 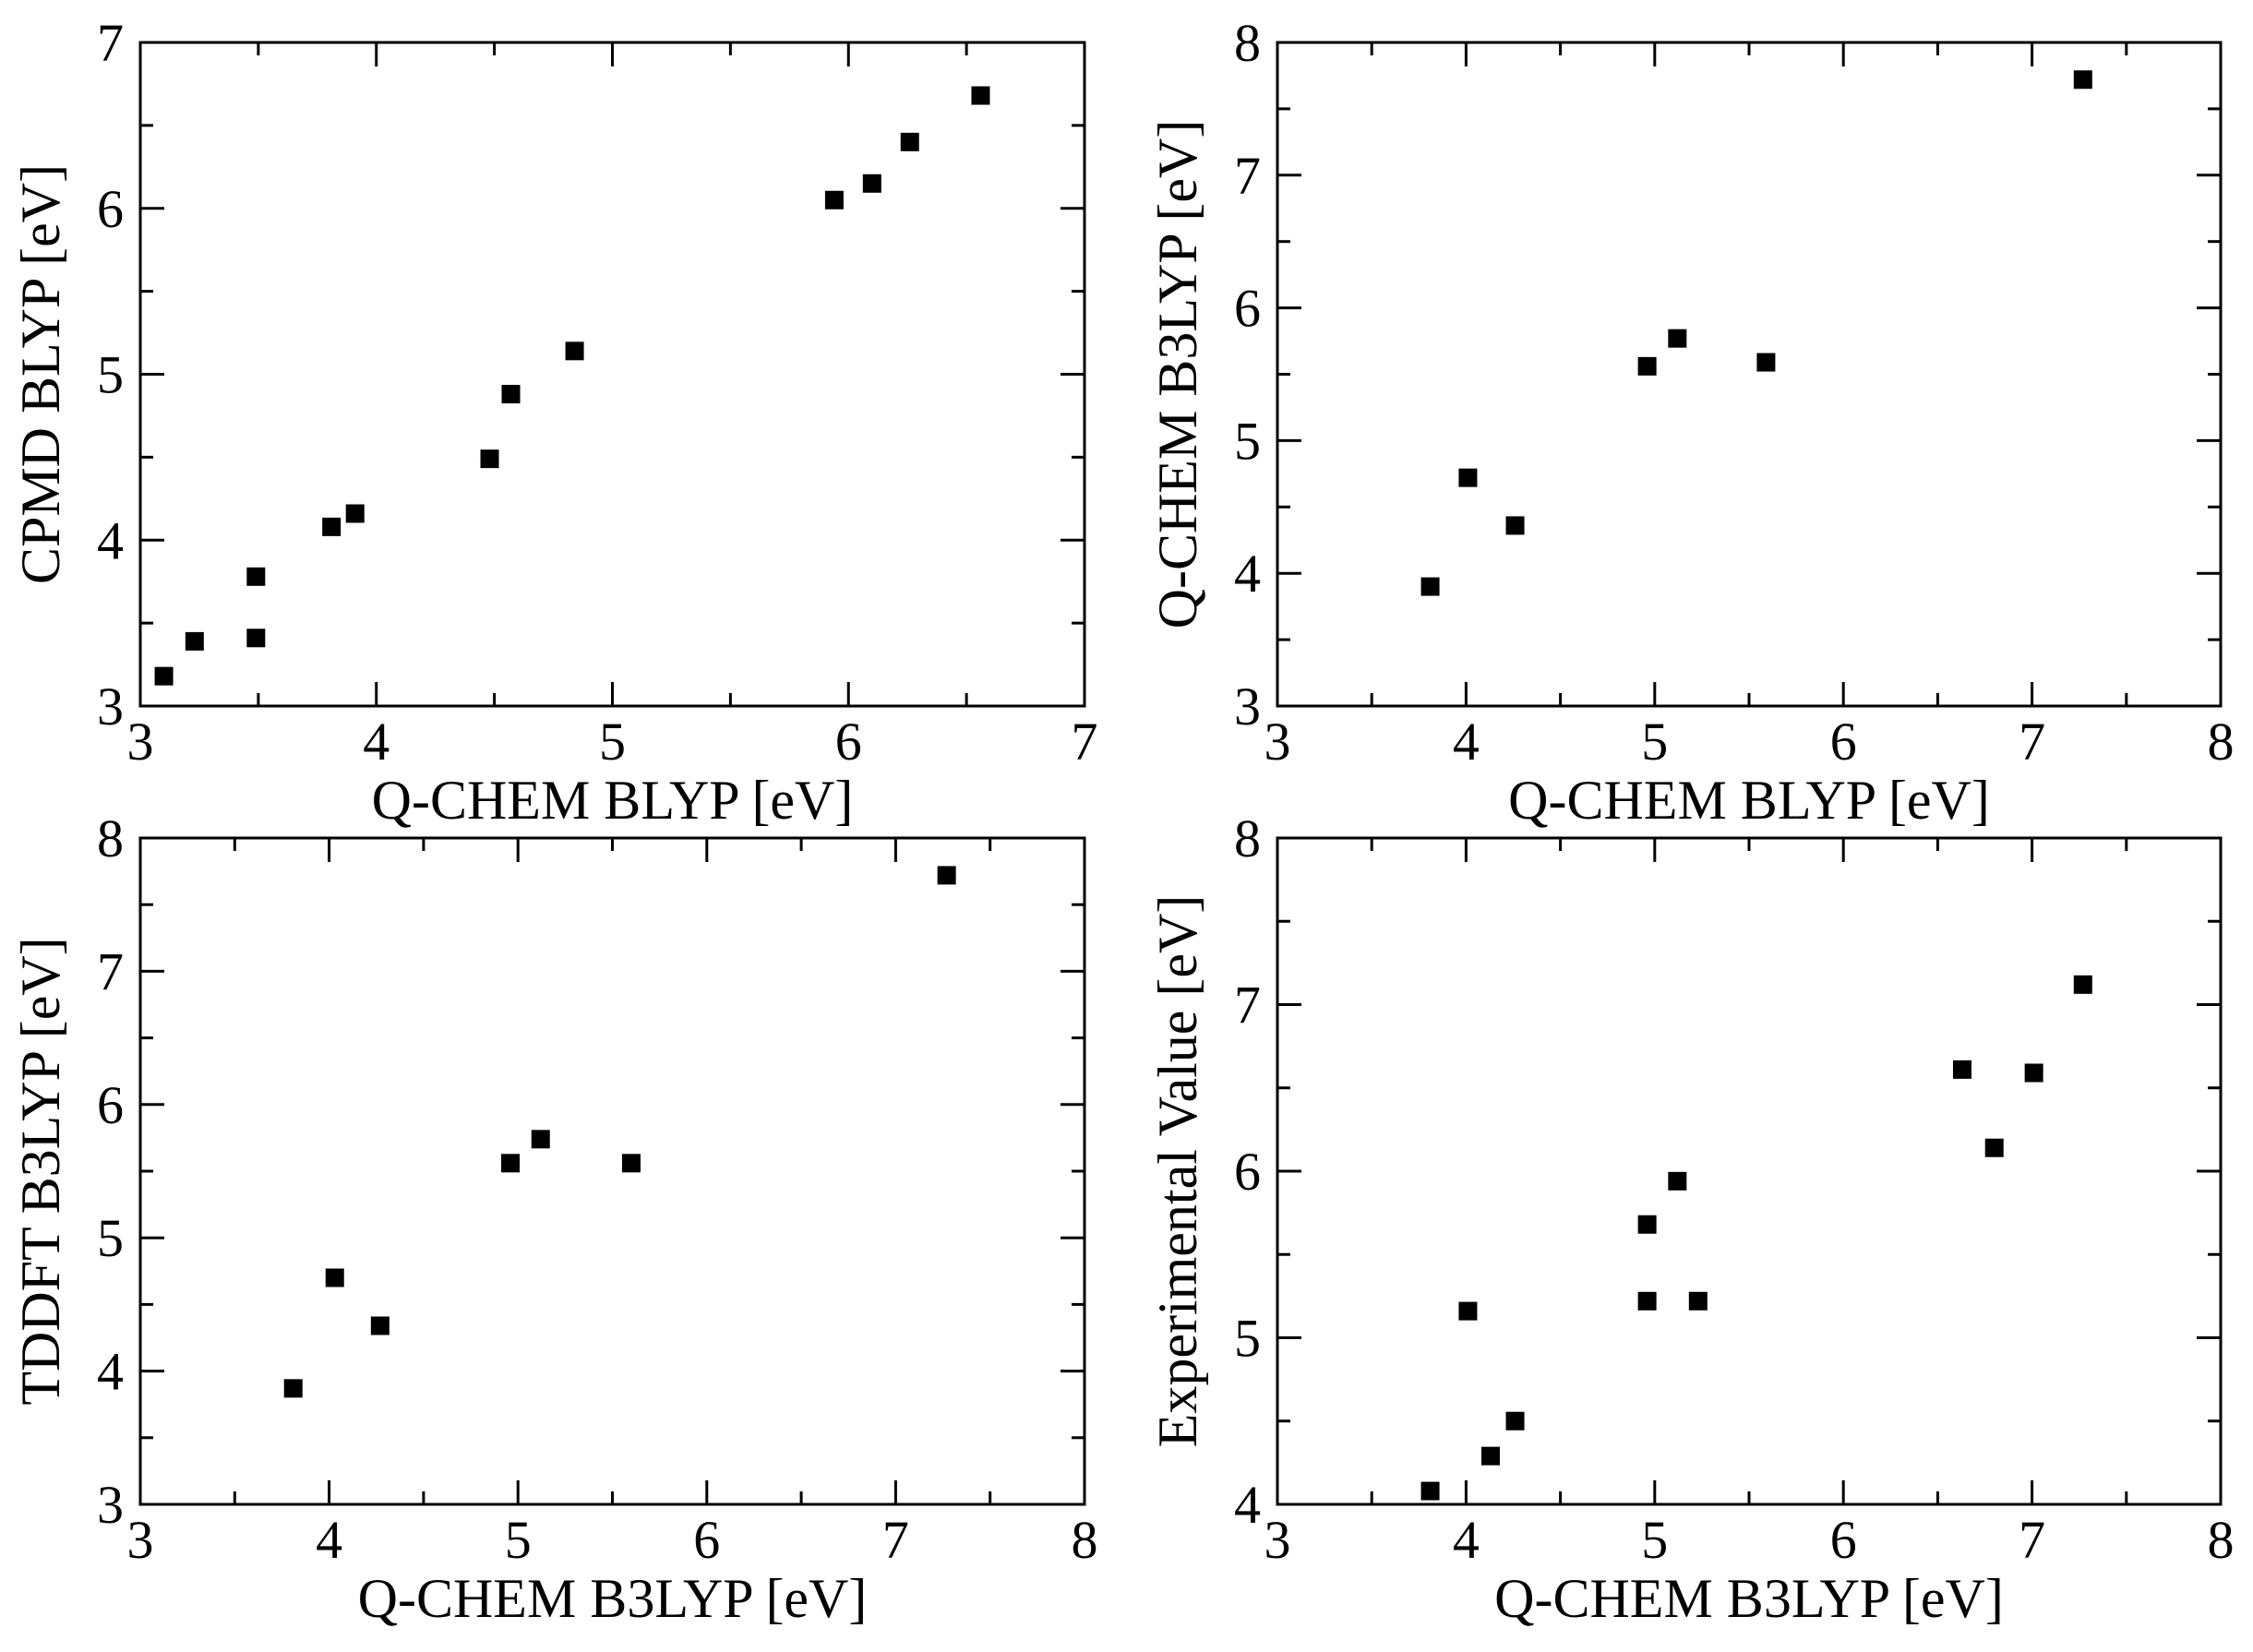 What do you see at coordinates (41, 1171) in the screenshot?
I see `y-axis-label: TDDFT B3LYP [eV]` at bounding box center [41, 1171].